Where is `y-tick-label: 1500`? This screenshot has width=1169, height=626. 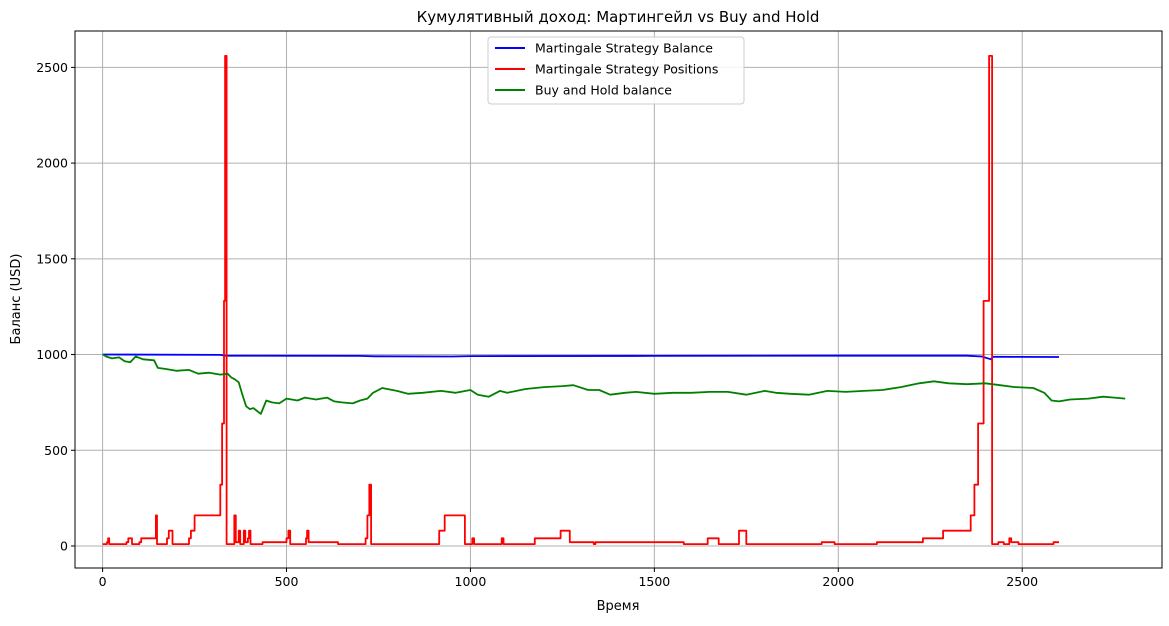 y-tick-label: 1500 is located at coordinates (52, 258).